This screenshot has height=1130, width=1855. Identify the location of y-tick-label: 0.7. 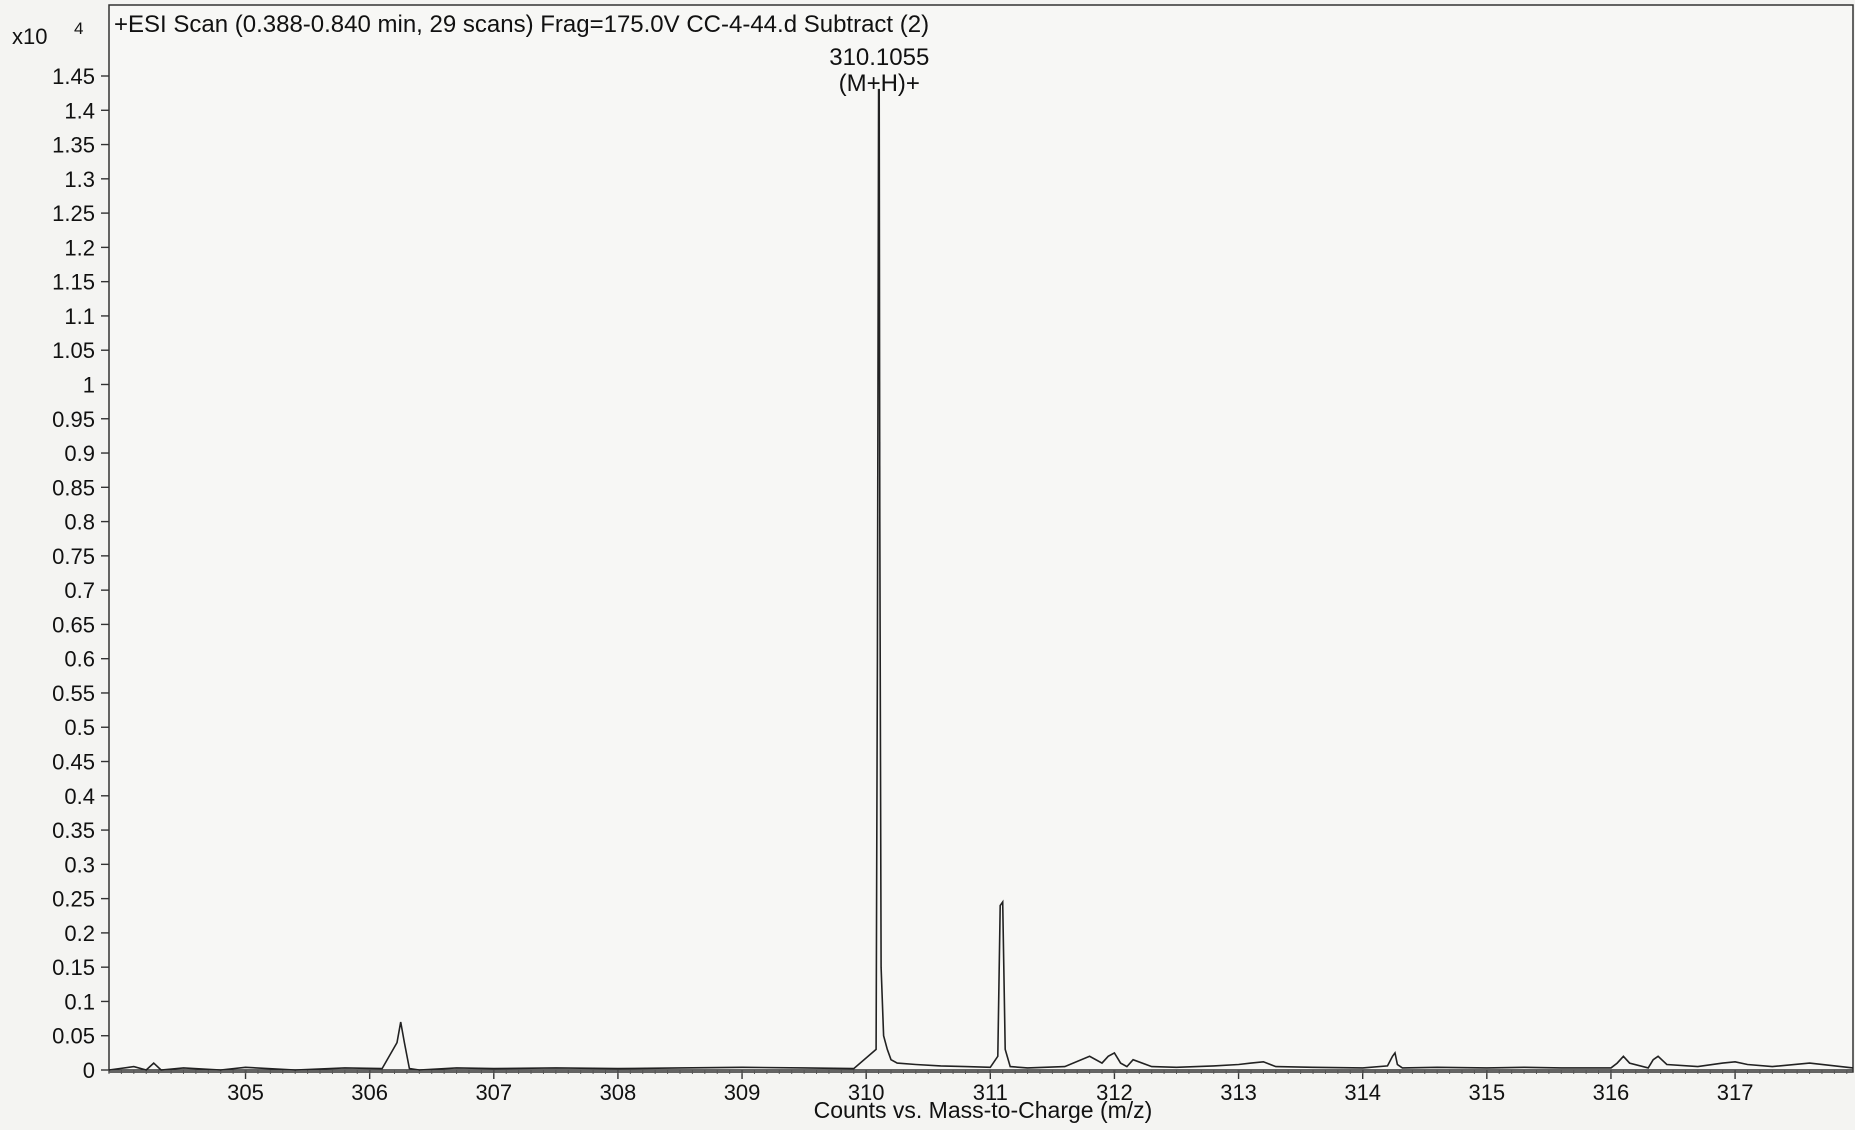
(79, 590).